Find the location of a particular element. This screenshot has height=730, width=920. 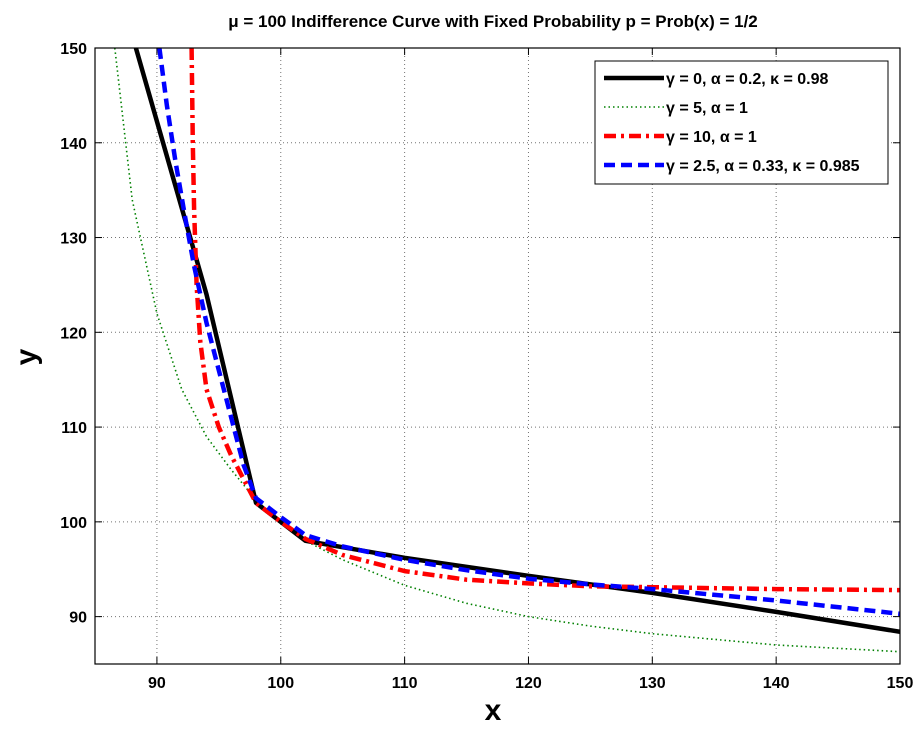

x-tick-label: 90 is located at coordinates (157, 683).